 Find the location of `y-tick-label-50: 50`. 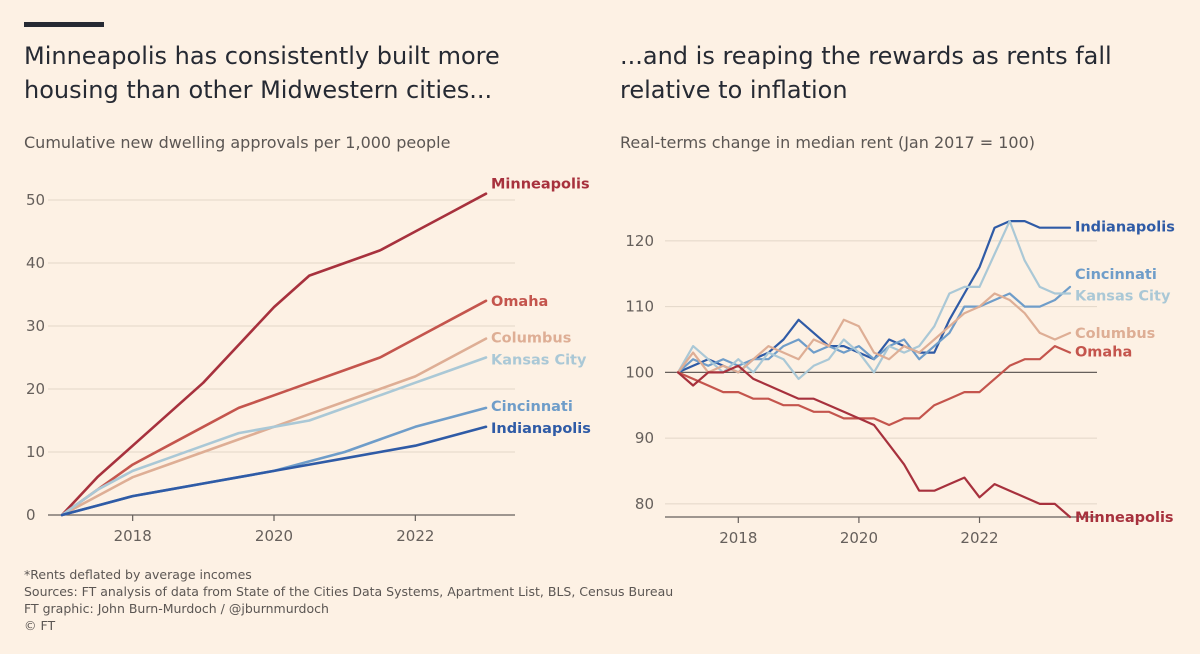

y-tick-label-50: 50 is located at coordinates (35, 200).